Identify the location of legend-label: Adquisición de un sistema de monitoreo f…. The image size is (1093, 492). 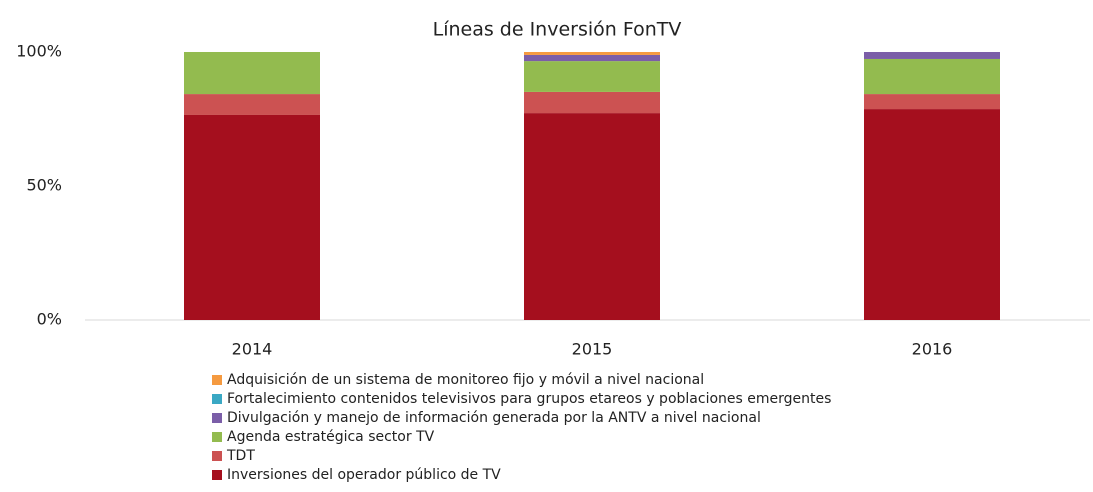
(465, 380).